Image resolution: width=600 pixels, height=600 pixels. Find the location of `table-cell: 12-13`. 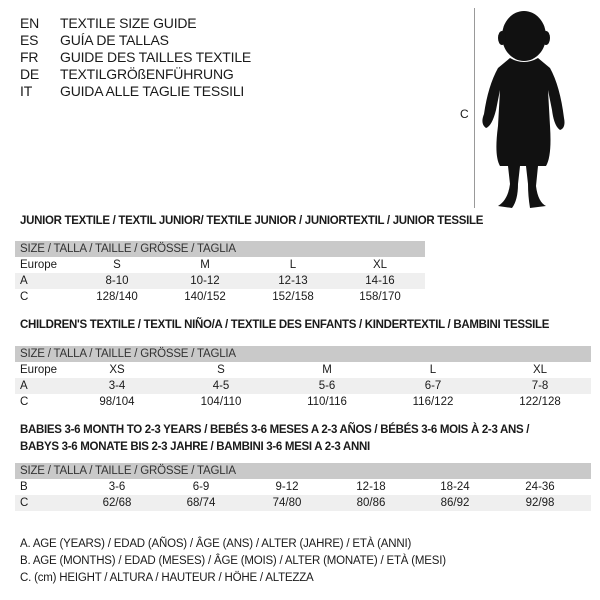

table-cell: 12-13 is located at coordinates (293, 281).